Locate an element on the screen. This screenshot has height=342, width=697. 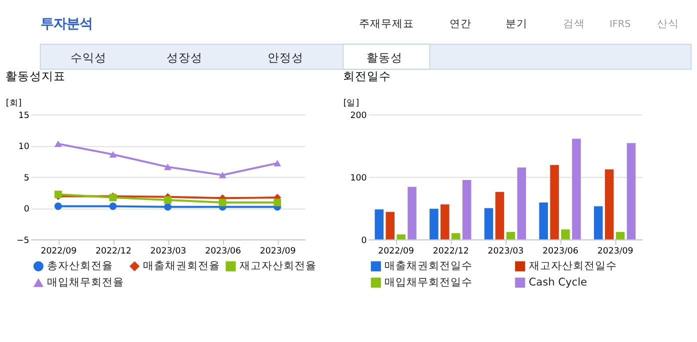
text: 분기 is located at coordinates (516, 24).